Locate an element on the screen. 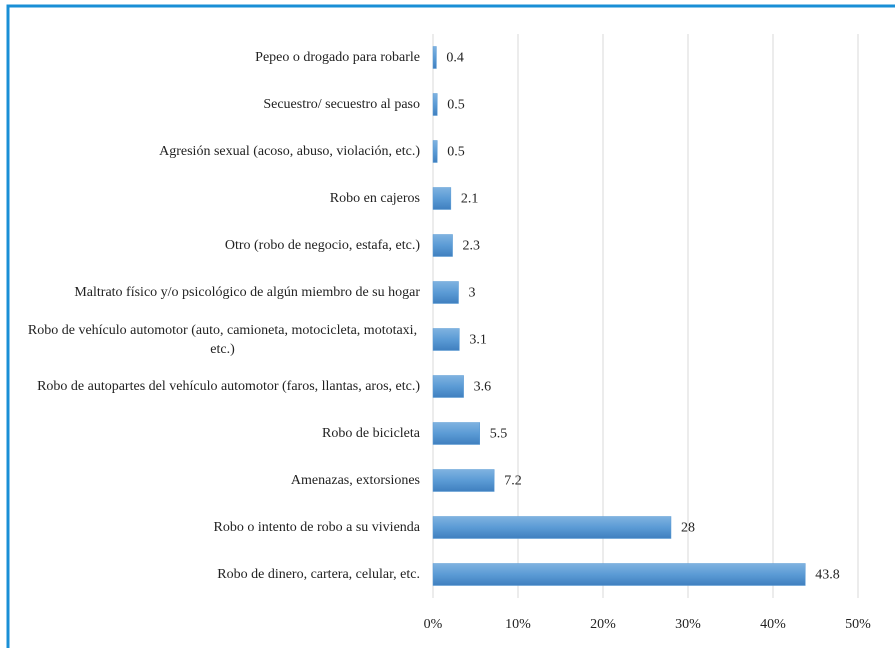 The image size is (895, 648). value-label: 5.5 is located at coordinates (499, 434).